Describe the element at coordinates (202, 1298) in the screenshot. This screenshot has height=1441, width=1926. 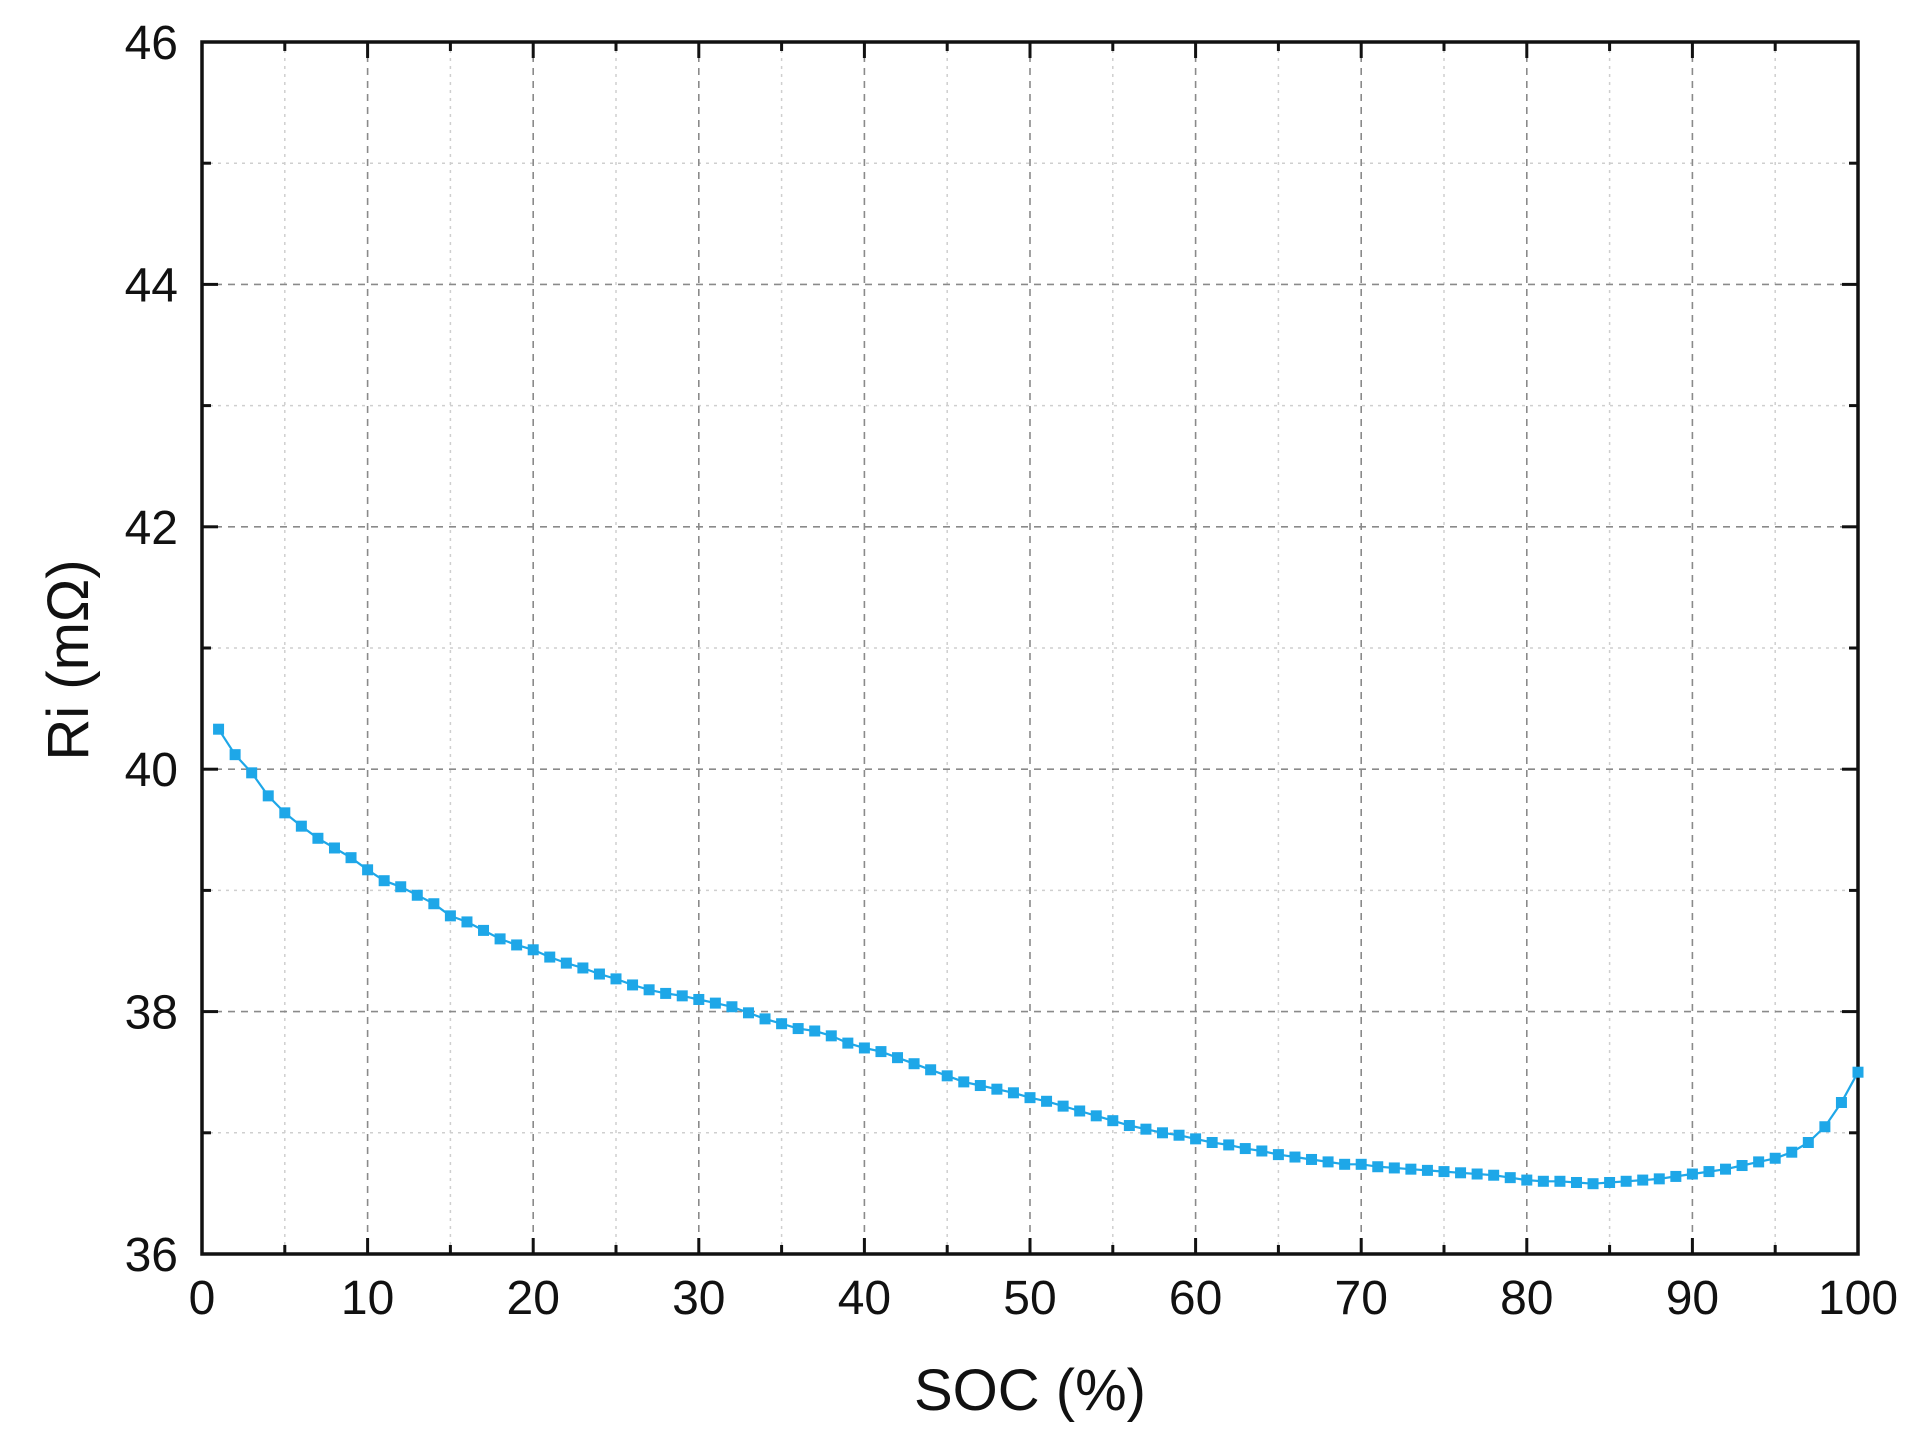
I see `x-tick-label: 0` at that location.